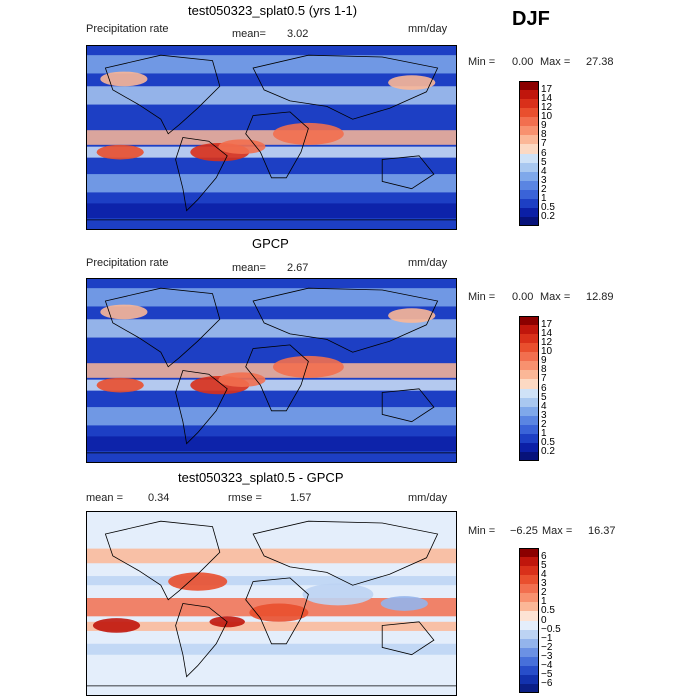  Describe the element at coordinates (428, 29) in the screenshot. I see `panel1-units: mm/day` at that location.